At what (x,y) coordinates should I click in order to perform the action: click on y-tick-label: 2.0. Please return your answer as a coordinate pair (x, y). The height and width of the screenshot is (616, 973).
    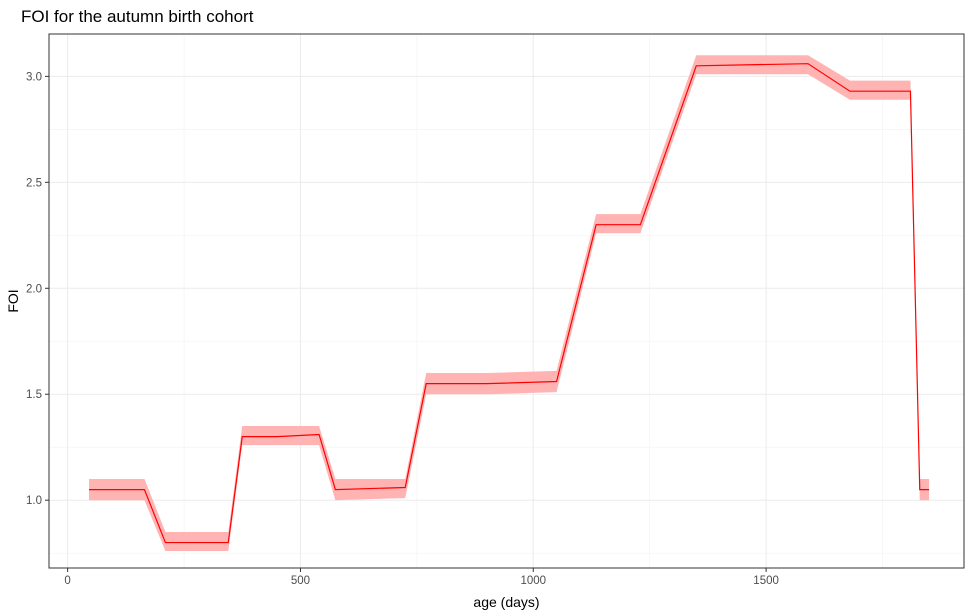
    Looking at the image, I should click on (34, 289).